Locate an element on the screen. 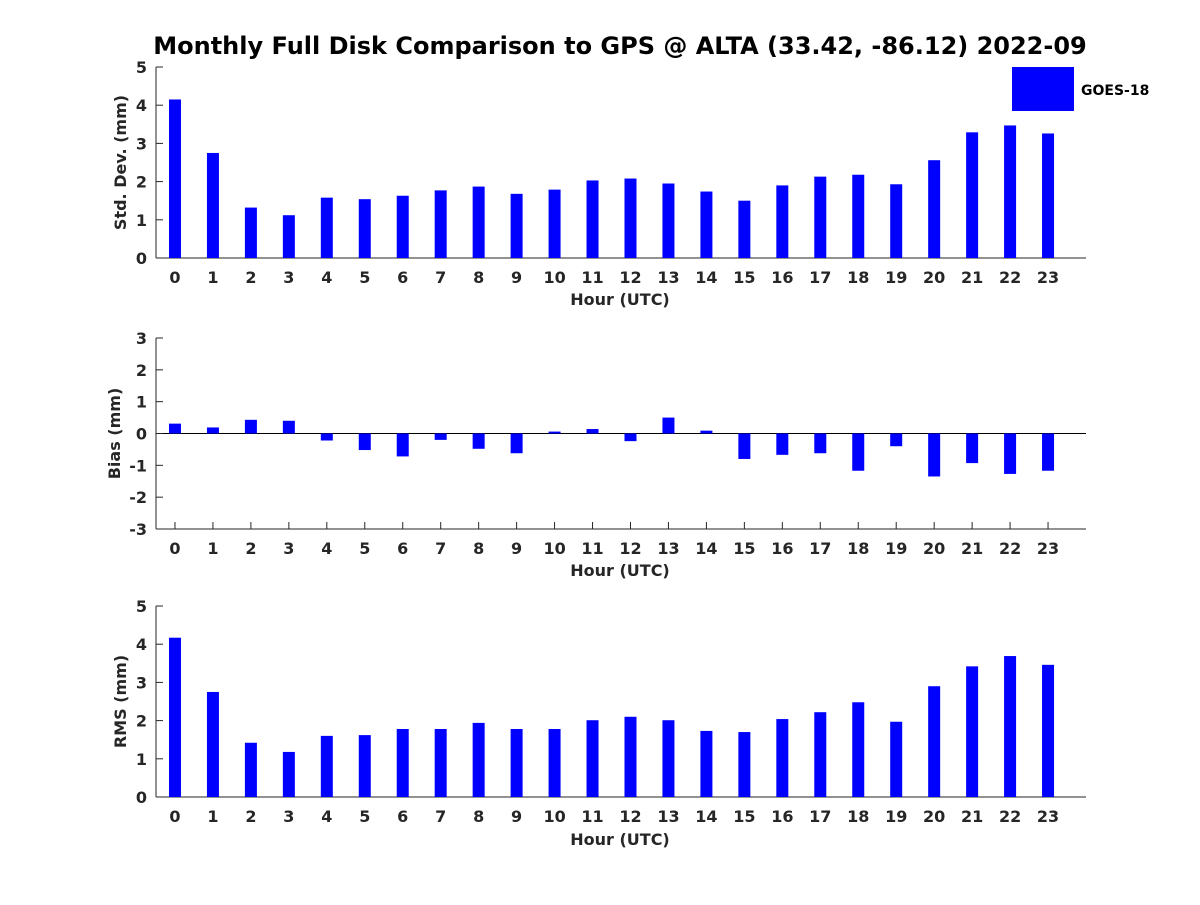  y-axis-label: Std. Dev. (mm) is located at coordinates (120, 162).